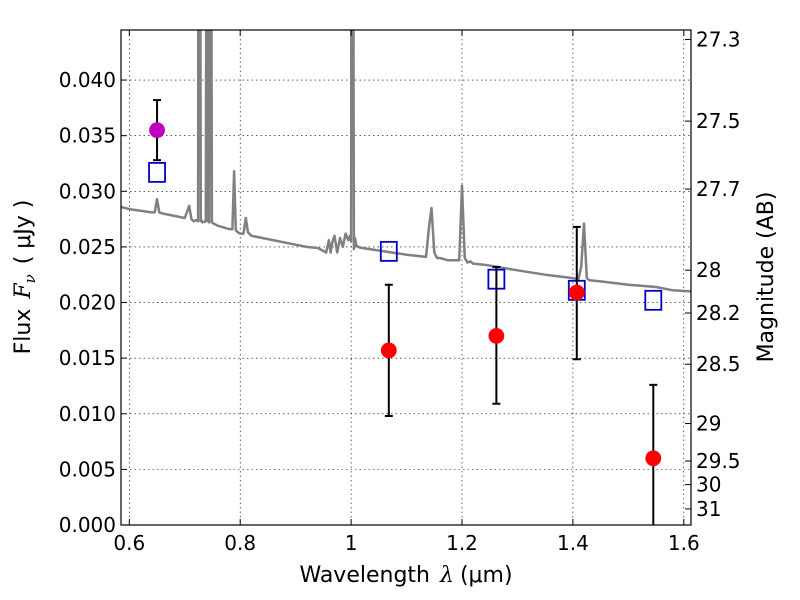  What do you see at coordinates (446, 575) in the screenshot?
I see `x-axis-label-symbol: λ` at bounding box center [446, 575].